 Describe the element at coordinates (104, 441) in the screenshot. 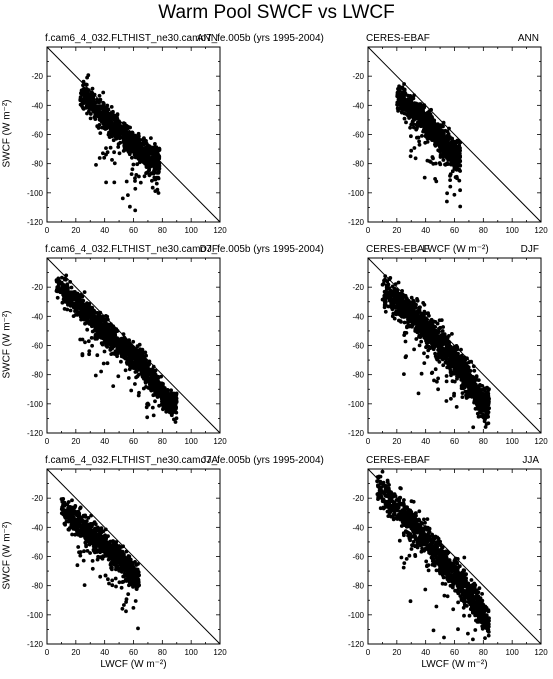

I see `x-tick-label: 40` at that location.